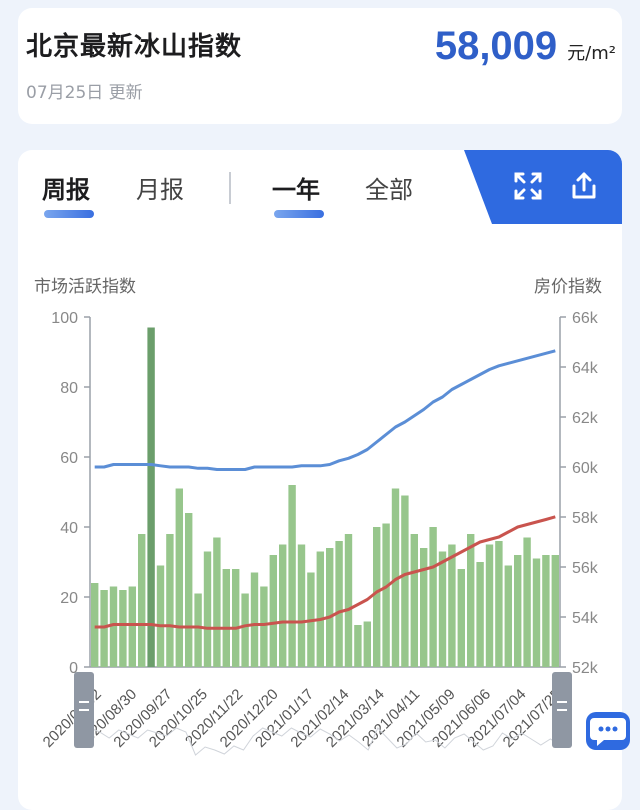 Image resolution: width=640 pixels, height=810 pixels. I want to click on tab-one-year: 一年, so click(296, 190).